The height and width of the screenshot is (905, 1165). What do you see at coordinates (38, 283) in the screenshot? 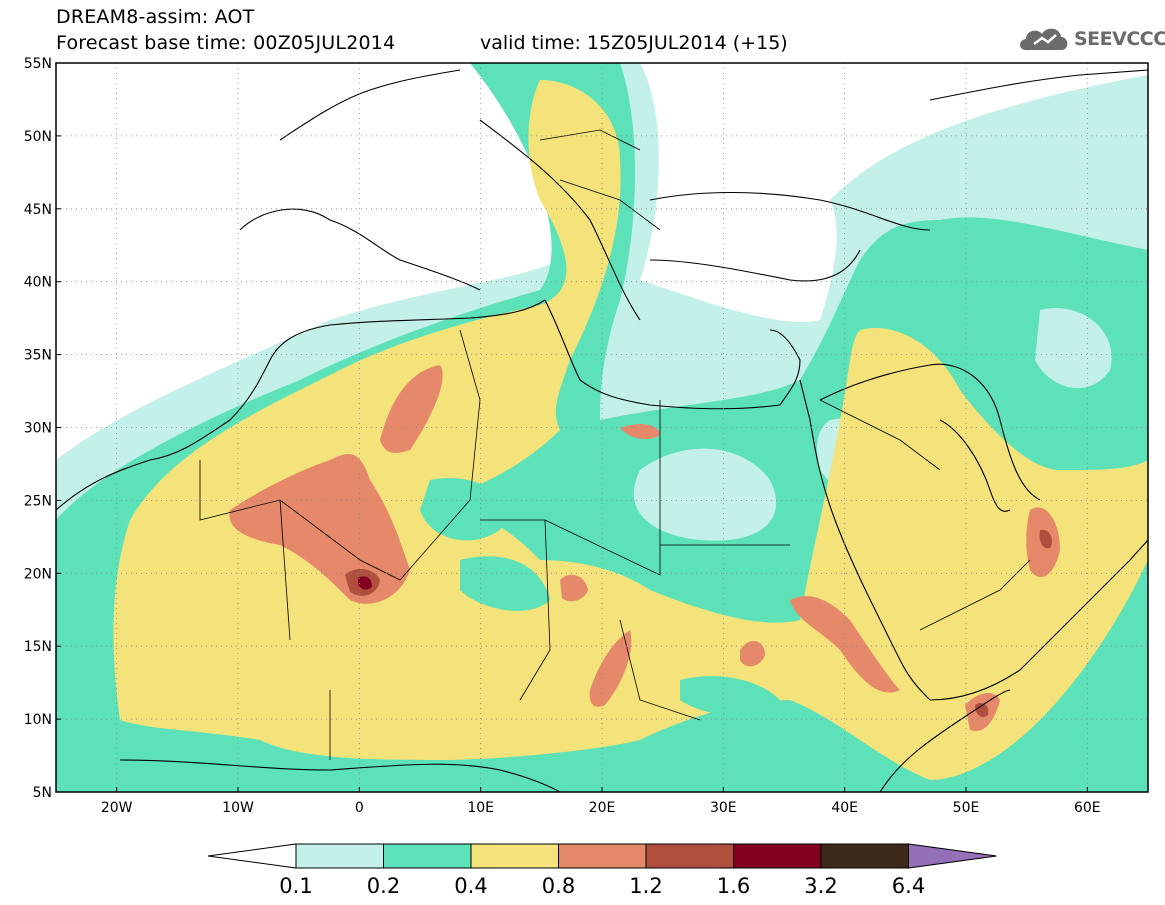
I see `lat-label: 40N` at bounding box center [38, 283].